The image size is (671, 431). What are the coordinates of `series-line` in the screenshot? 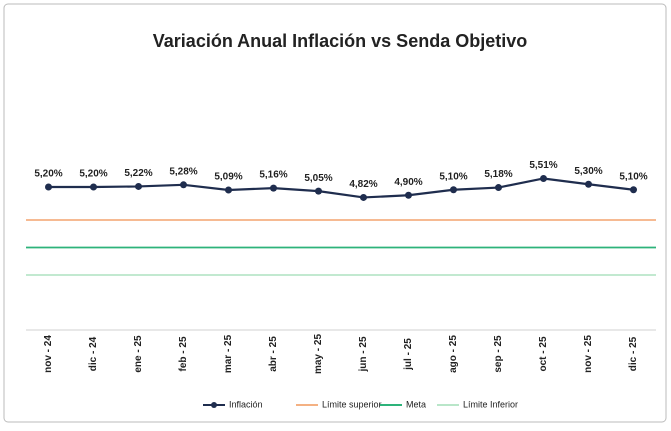 It's located at (341, 188).